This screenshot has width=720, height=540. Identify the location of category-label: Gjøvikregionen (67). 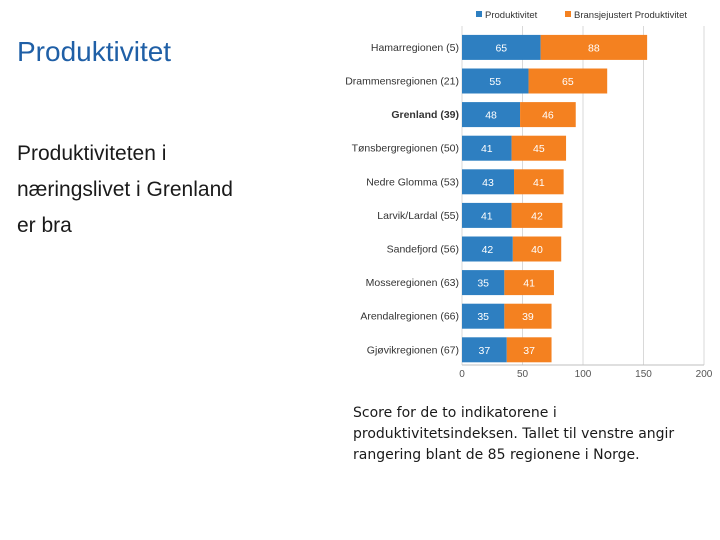
(413, 350).